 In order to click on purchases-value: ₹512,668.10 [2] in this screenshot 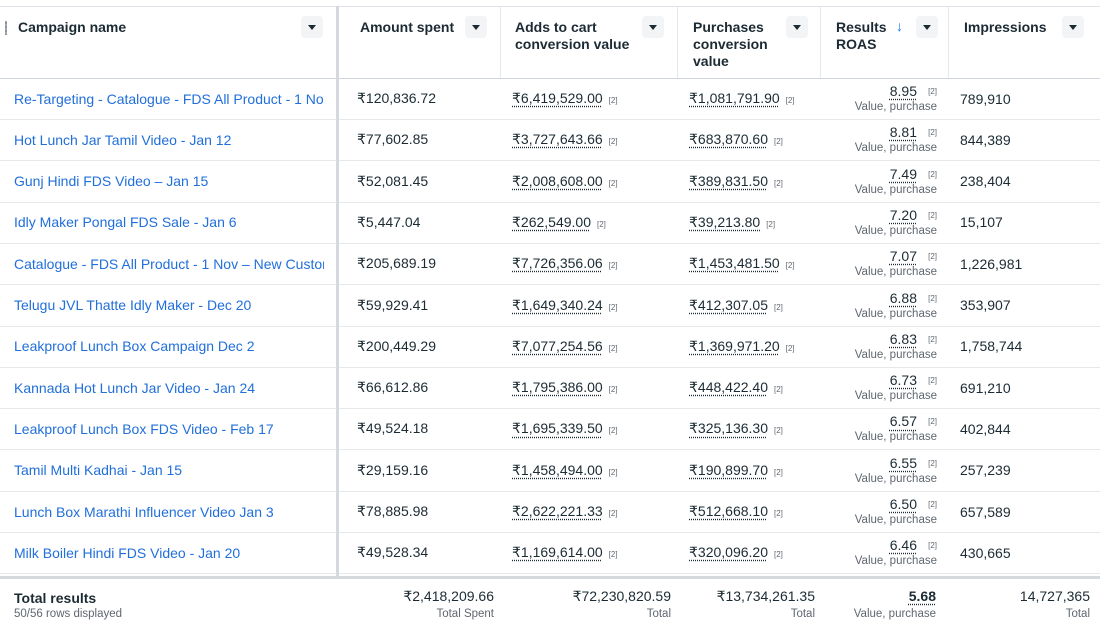, I will do `click(736, 511)`.